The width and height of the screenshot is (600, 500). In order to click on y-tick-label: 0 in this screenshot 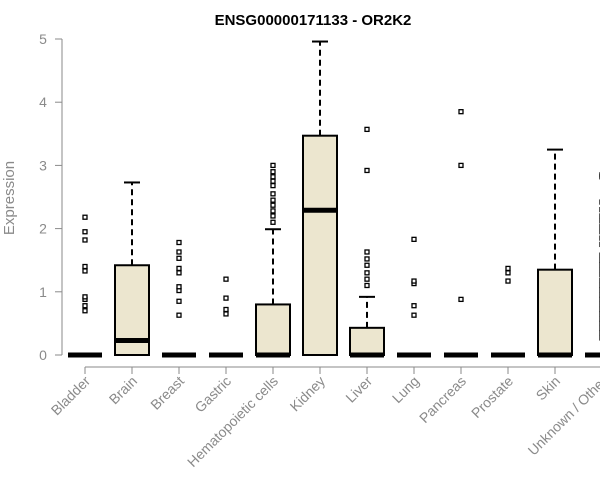, I will do `click(43, 355)`.